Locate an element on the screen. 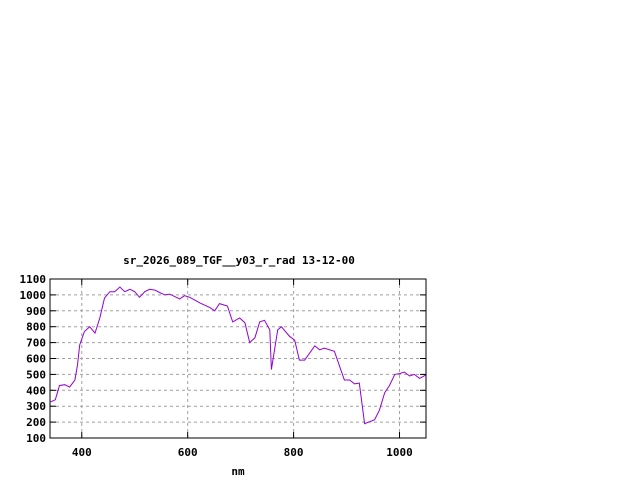 The width and height of the screenshot is (640, 485). y-tick-label: 900 is located at coordinates (36, 311).